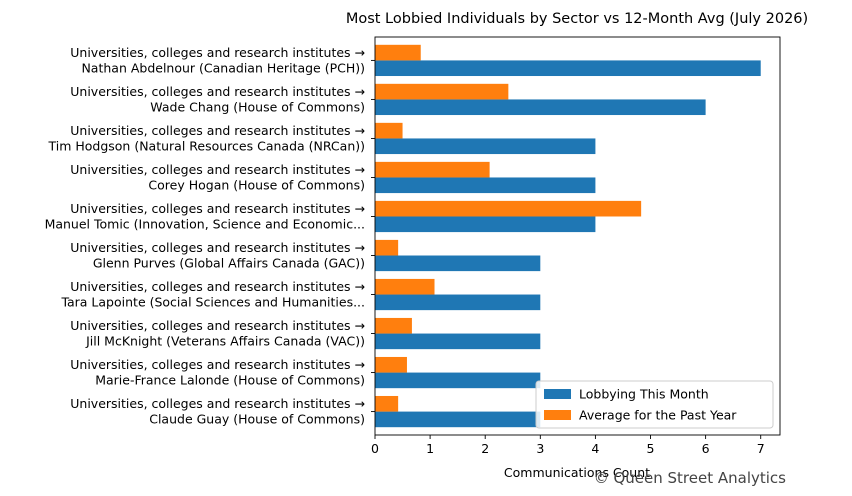  Describe the element at coordinates (375, 448) in the screenshot. I see `x-tick-label: 0` at that location.